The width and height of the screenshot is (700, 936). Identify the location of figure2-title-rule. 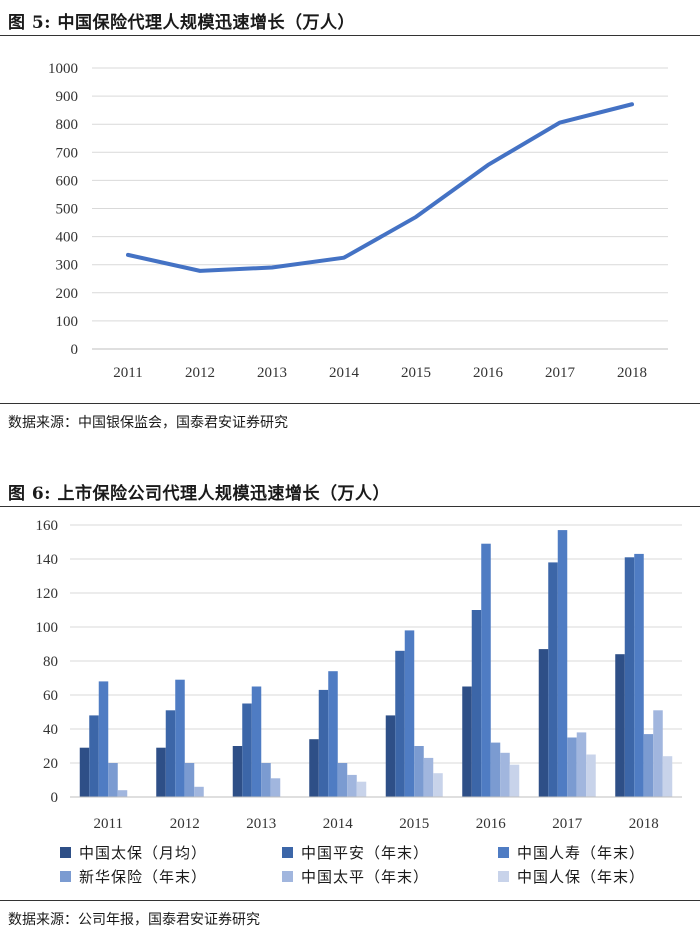
(350, 506).